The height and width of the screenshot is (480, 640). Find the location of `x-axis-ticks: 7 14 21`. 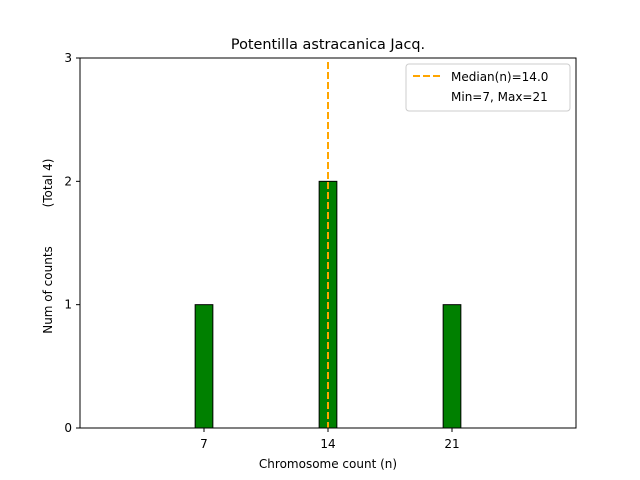

x-axis-ticks: 7 14 21 is located at coordinates (330, 439).